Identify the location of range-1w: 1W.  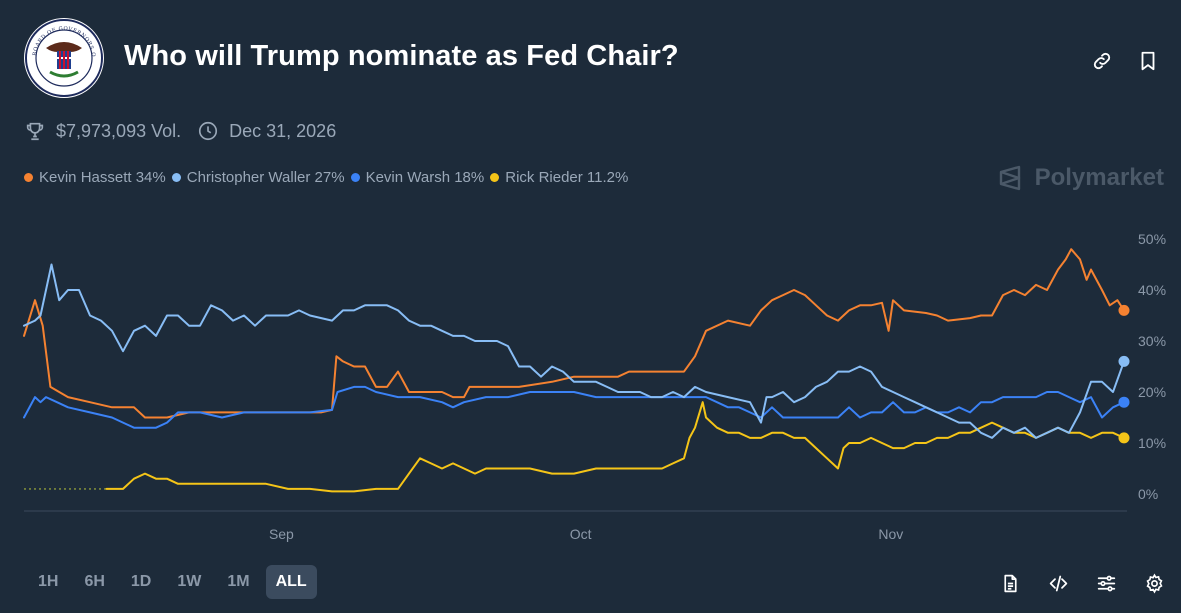
(189, 581).